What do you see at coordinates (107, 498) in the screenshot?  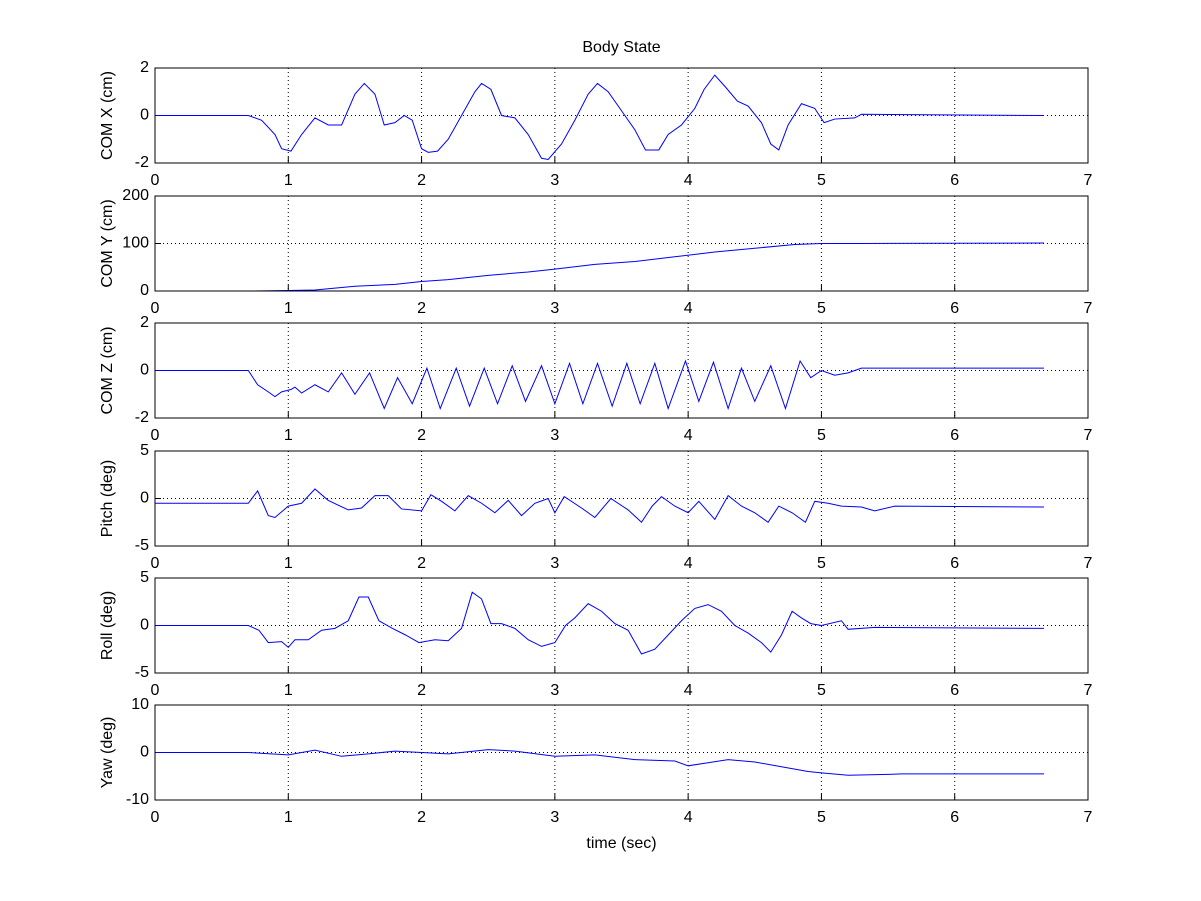 I see `y-axis-label: Pitch (deg)` at bounding box center [107, 498].